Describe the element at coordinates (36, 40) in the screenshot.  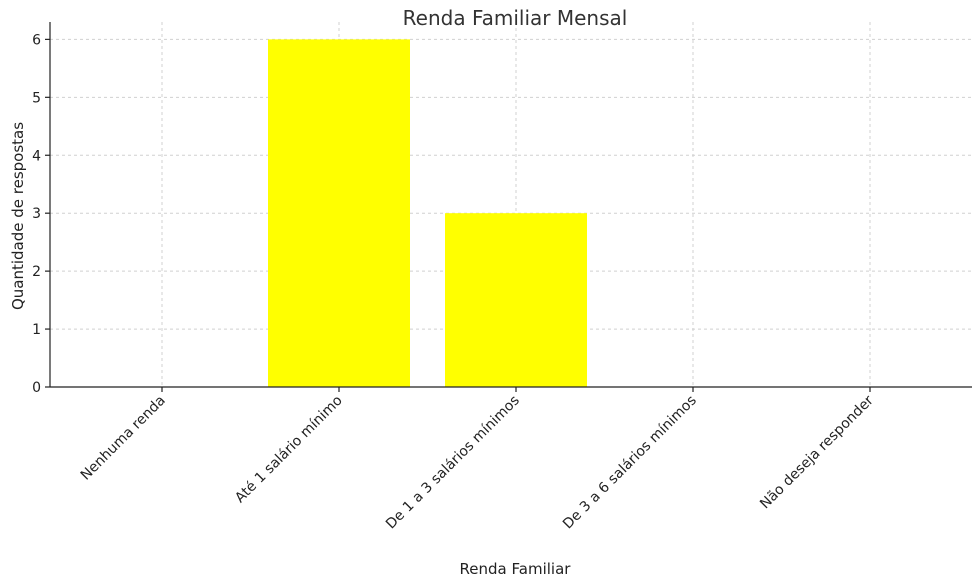
I see `y-tick-label: 6` at that location.